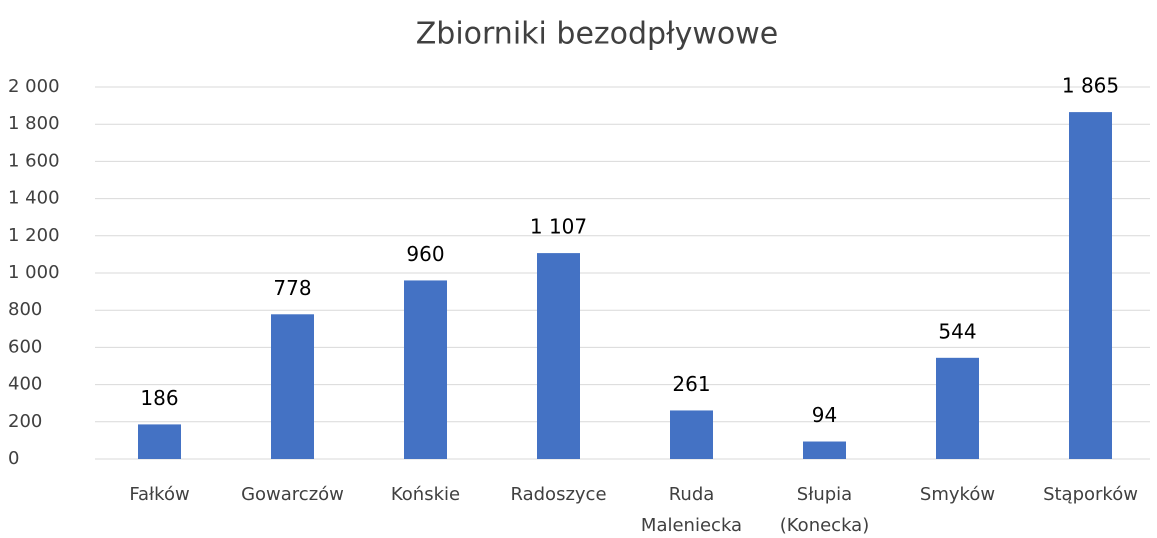 The height and width of the screenshot is (538, 1157). Describe the element at coordinates (25, 309) in the screenshot. I see `y-tick-label: 800` at that location.